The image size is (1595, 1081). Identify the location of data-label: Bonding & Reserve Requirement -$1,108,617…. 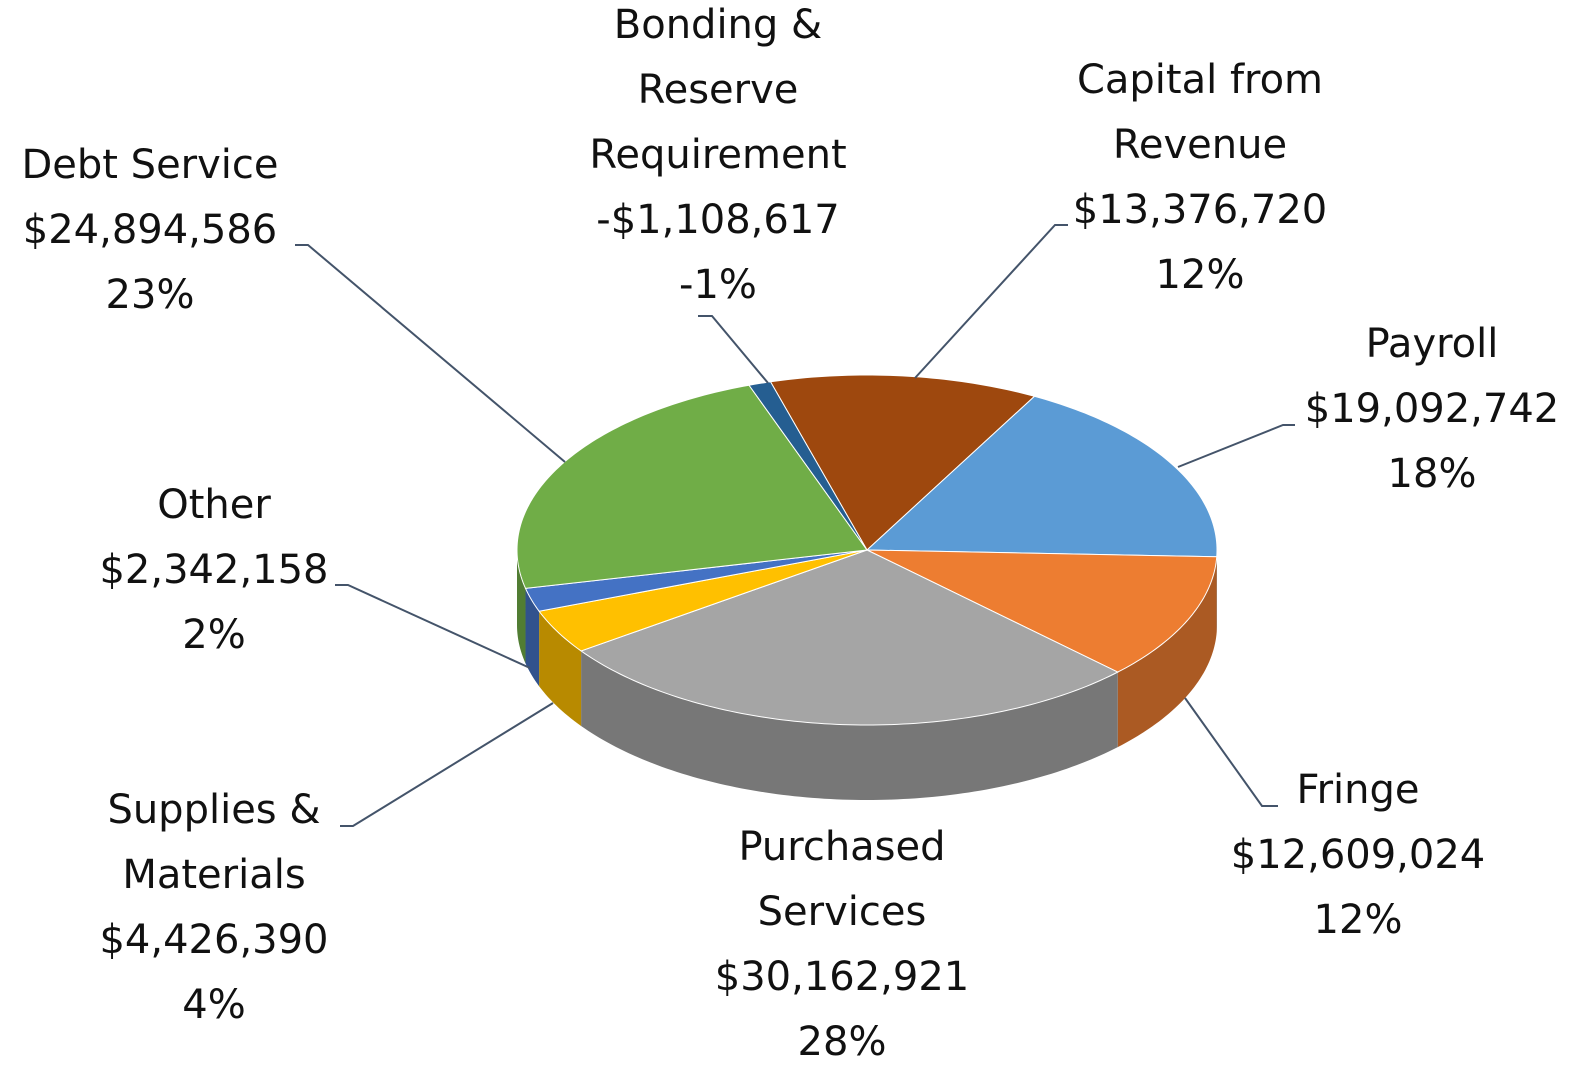
(718, 159).